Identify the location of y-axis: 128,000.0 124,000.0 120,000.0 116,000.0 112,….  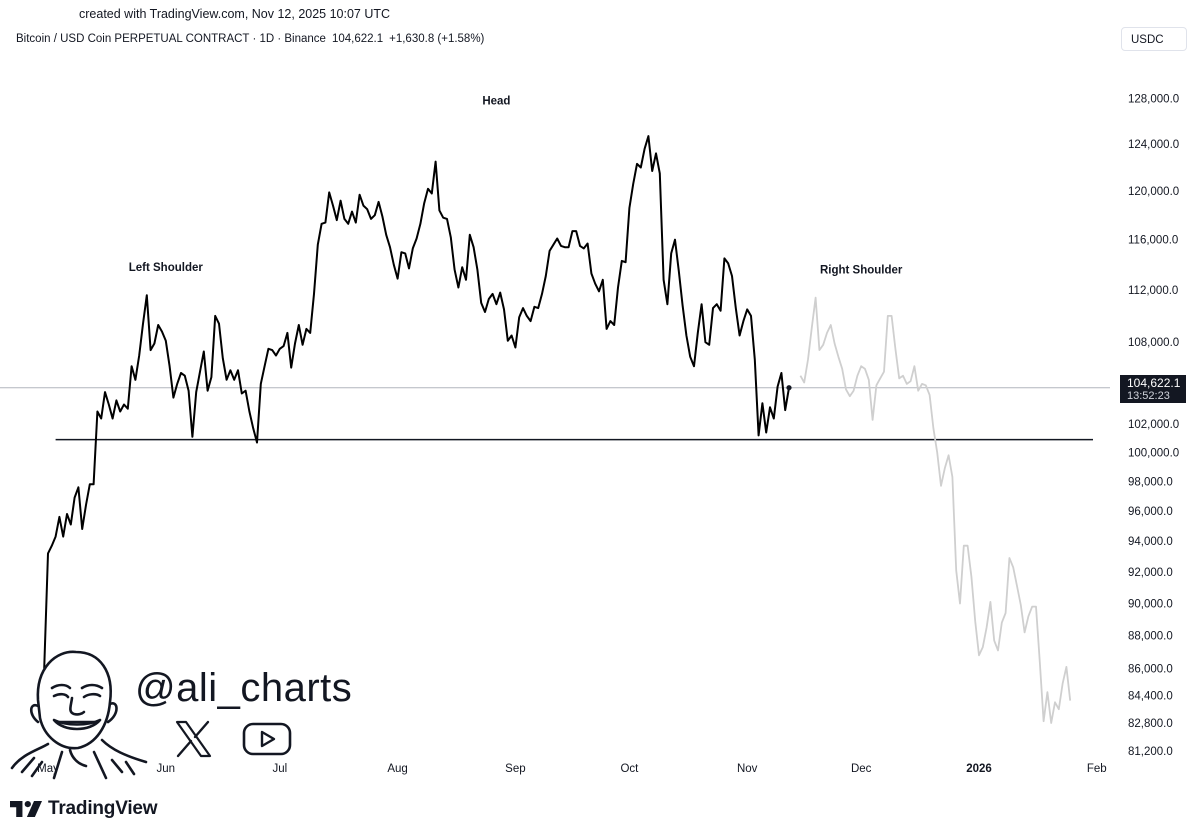
(1153, 426).